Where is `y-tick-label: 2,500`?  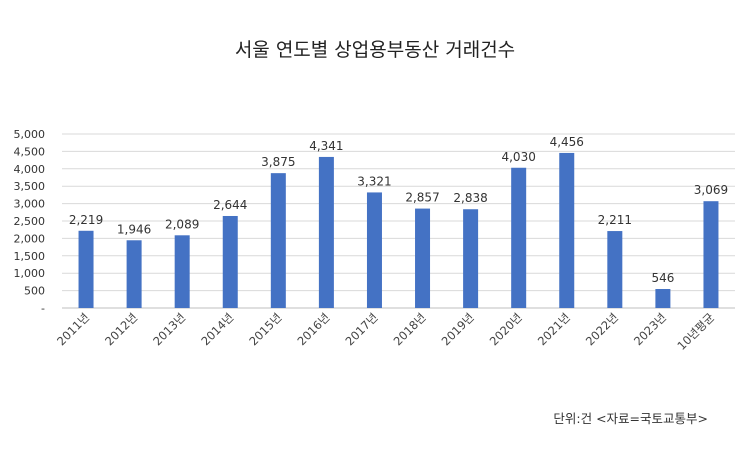
y-tick-label: 2,500 is located at coordinates (30, 221).